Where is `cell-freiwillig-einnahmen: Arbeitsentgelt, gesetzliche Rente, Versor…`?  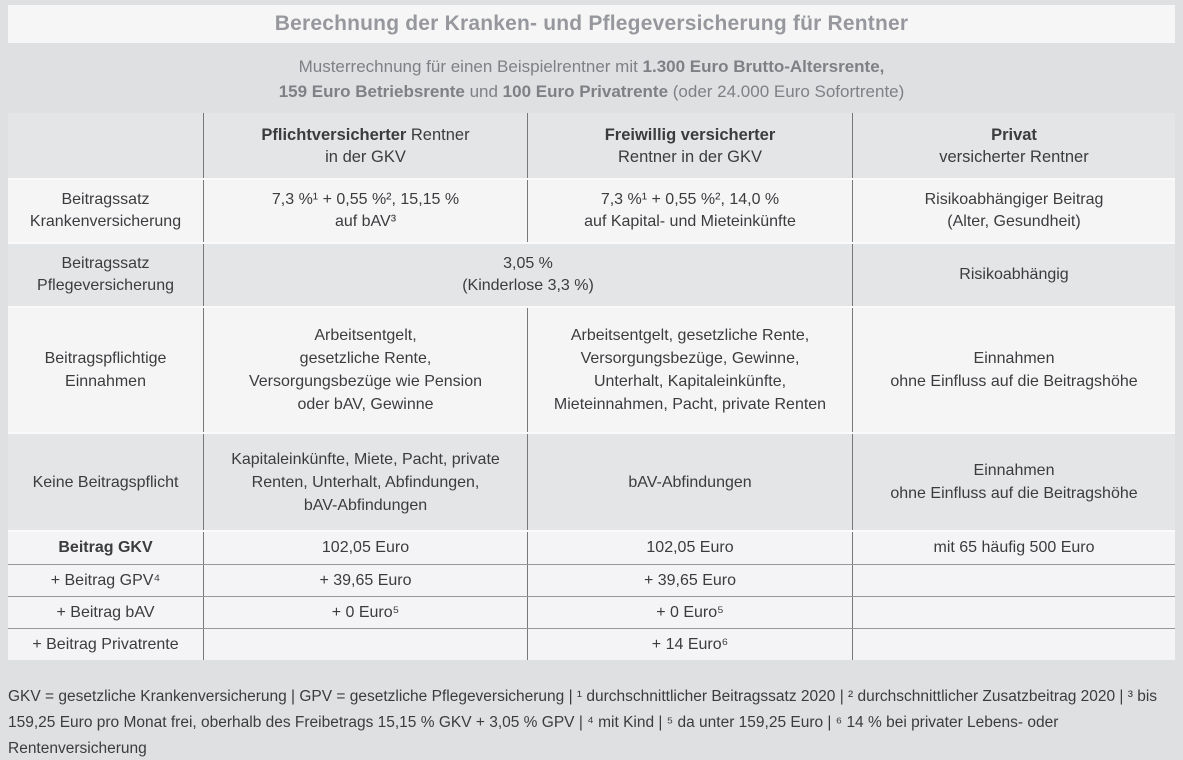 cell-freiwillig-einnahmen: Arbeitsentgelt, gesetzliche Rente, Versor… is located at coordinates (689, 370).